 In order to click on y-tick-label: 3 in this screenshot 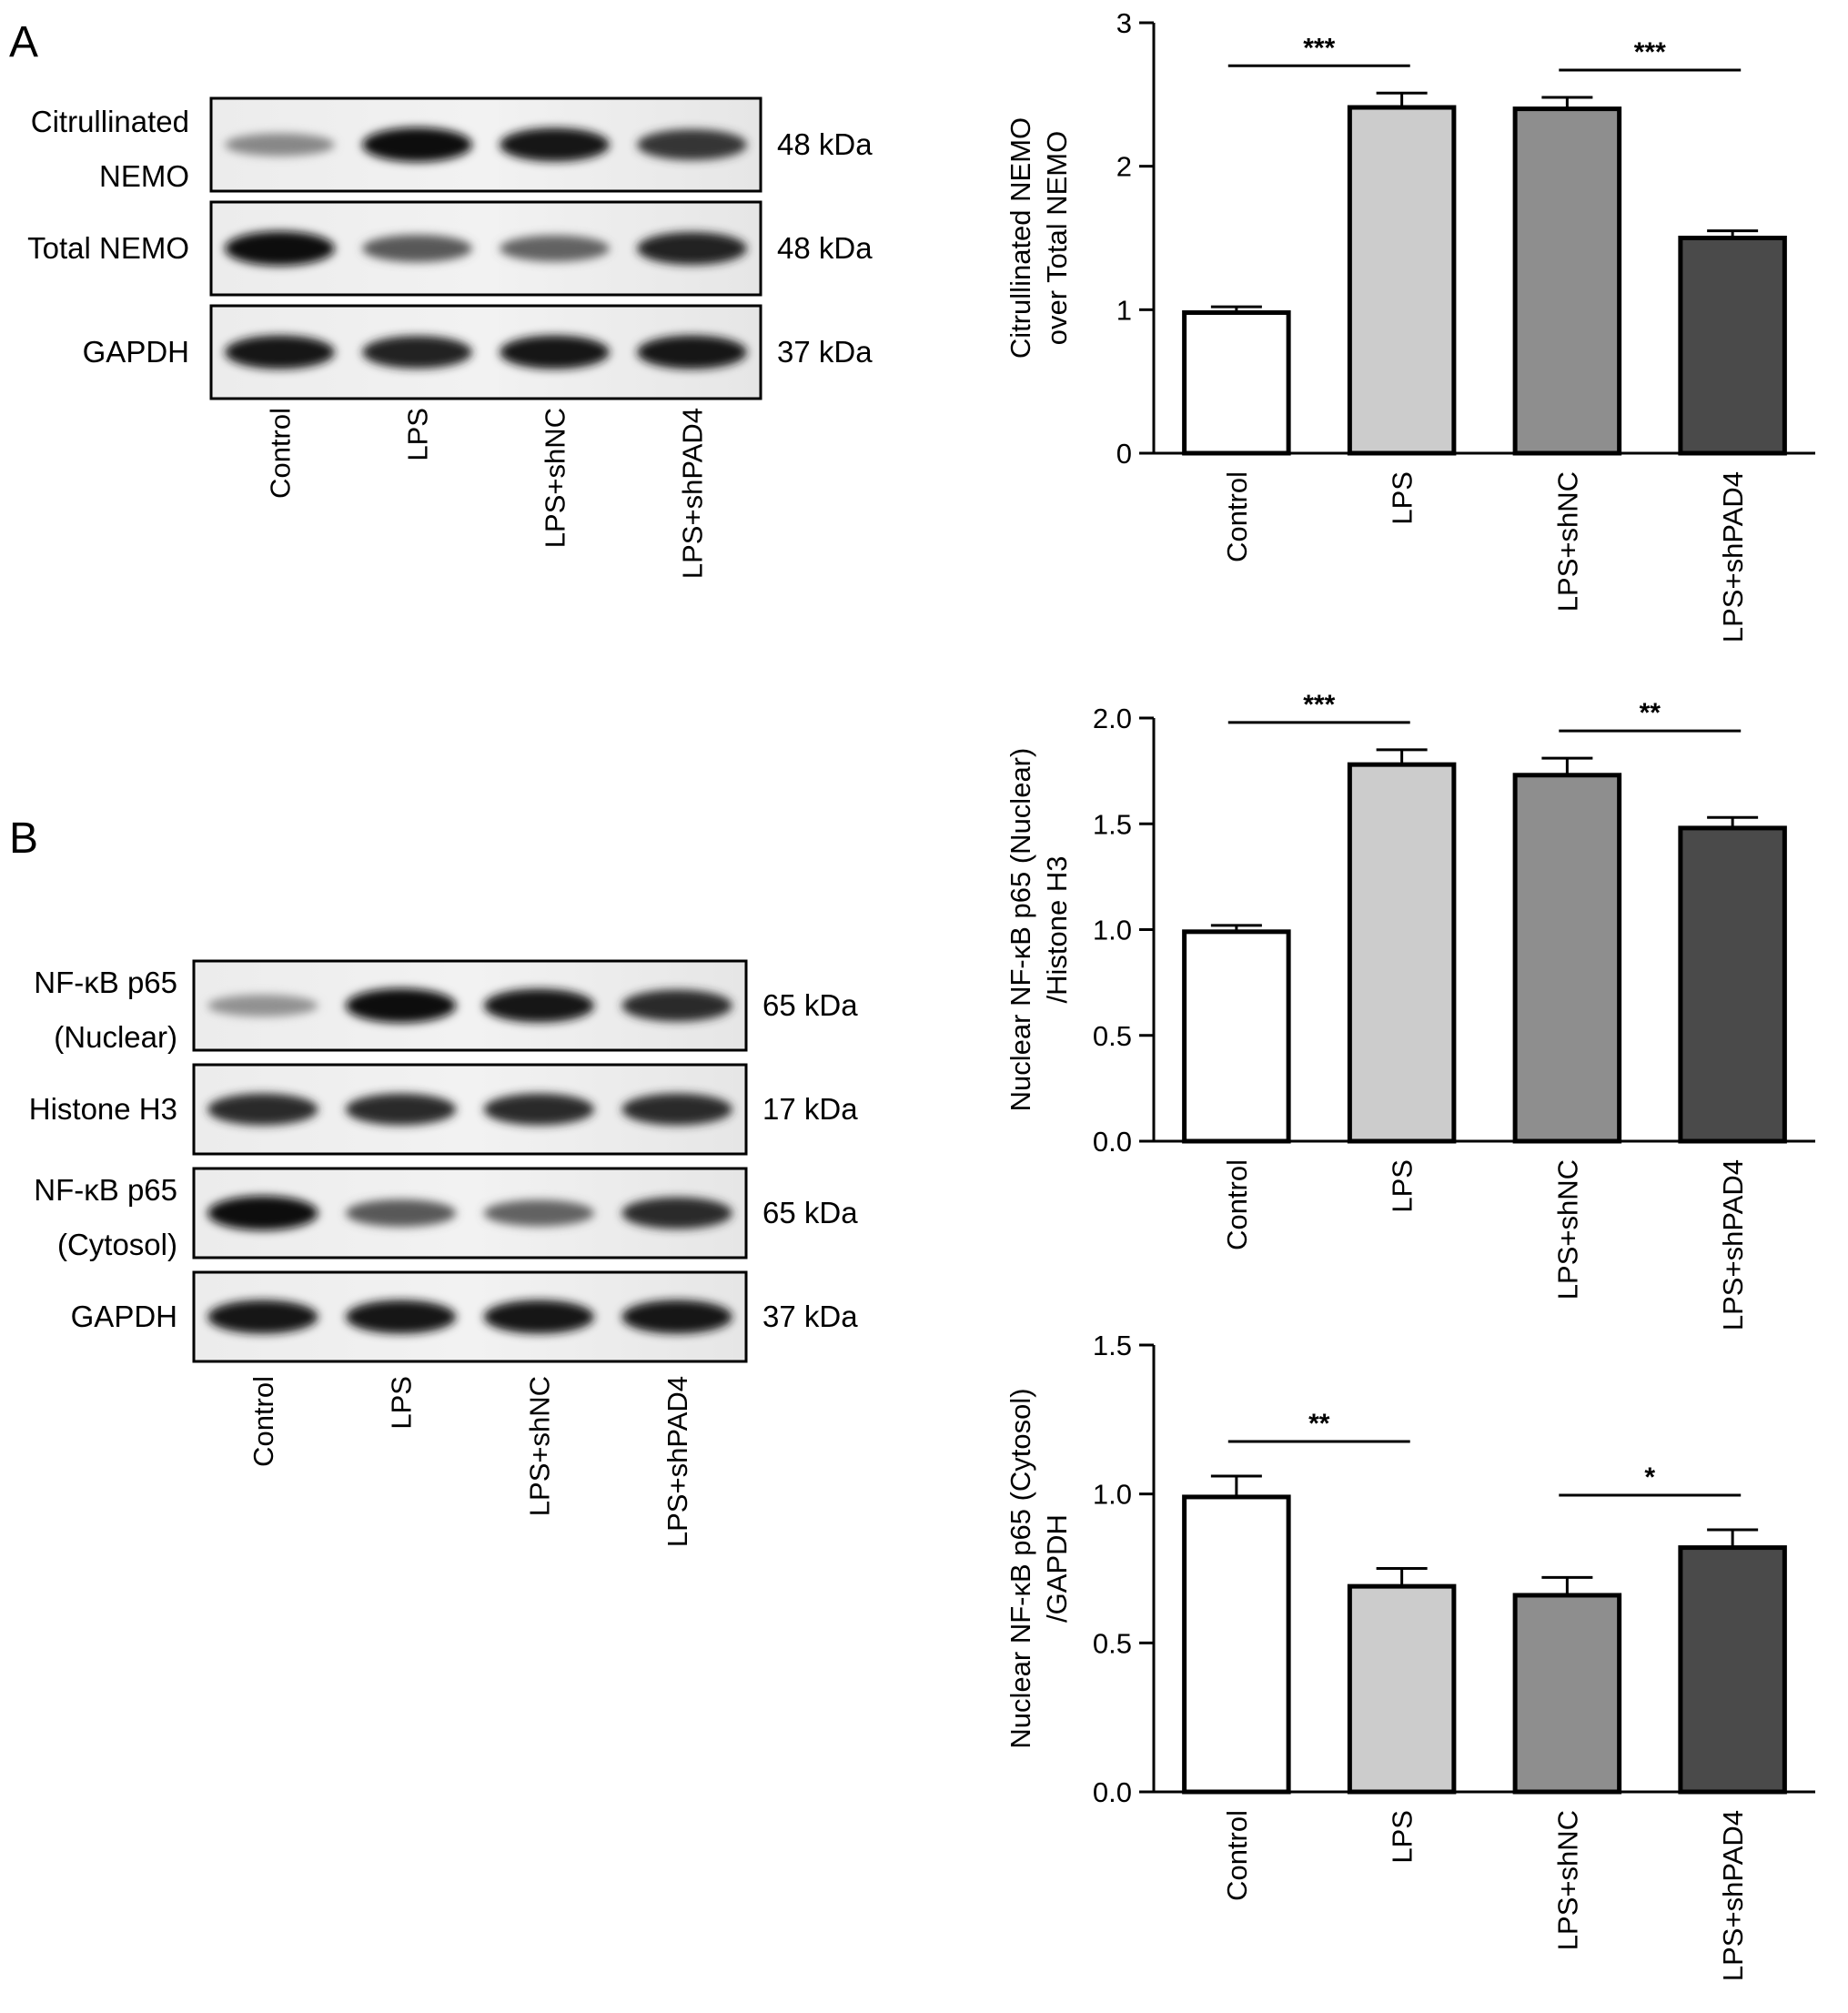, I will do `click(1124, 23)`.